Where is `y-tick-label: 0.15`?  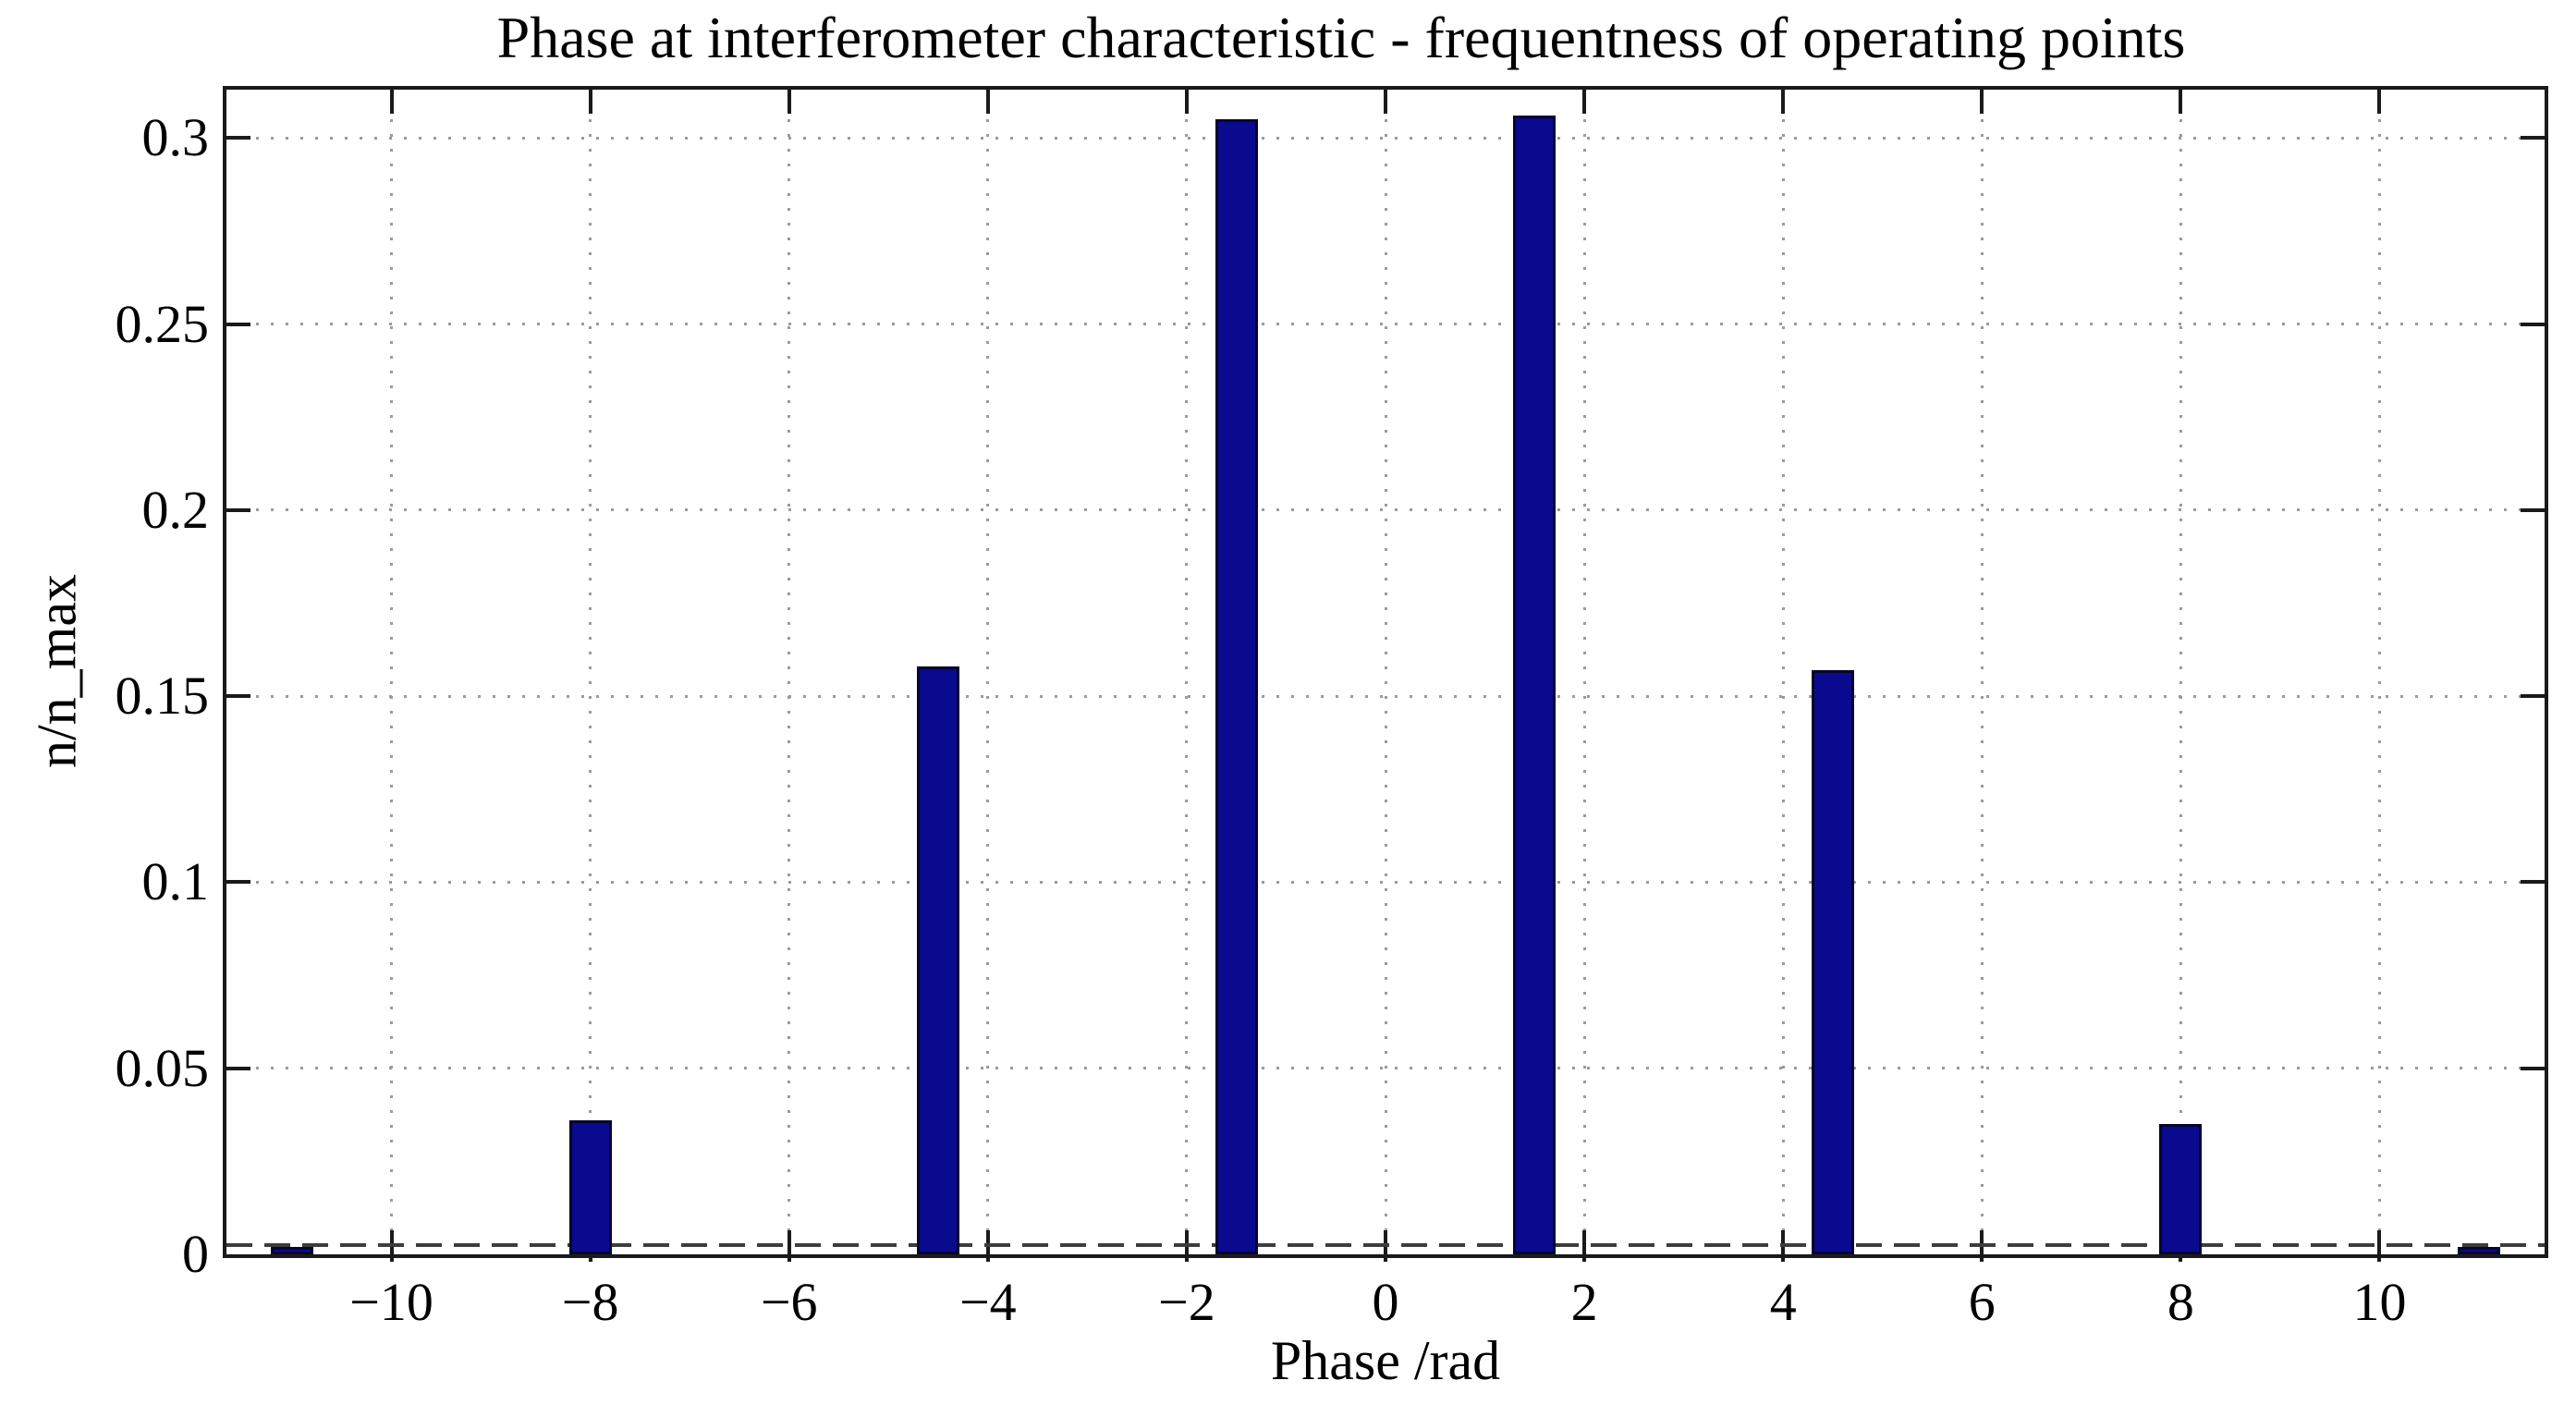
y-tick-label: 0.15 is located at coordinates (162, 696).